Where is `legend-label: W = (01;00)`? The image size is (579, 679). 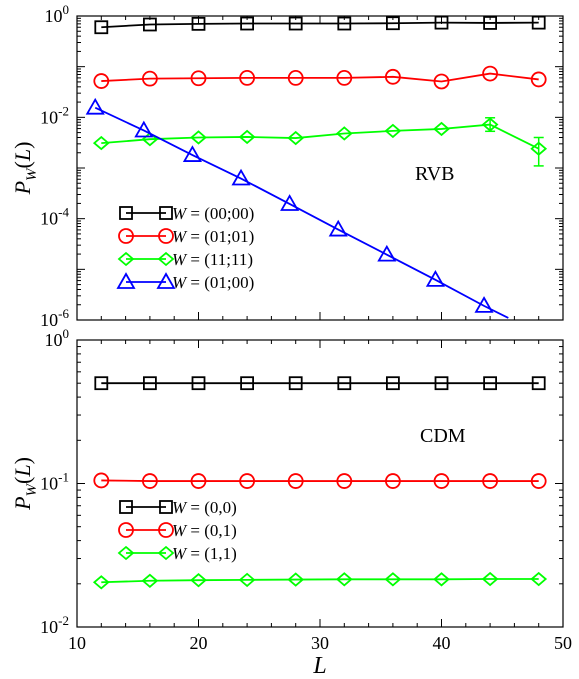 legend-label: W = (01;00) is located at coordinates (213, 282).